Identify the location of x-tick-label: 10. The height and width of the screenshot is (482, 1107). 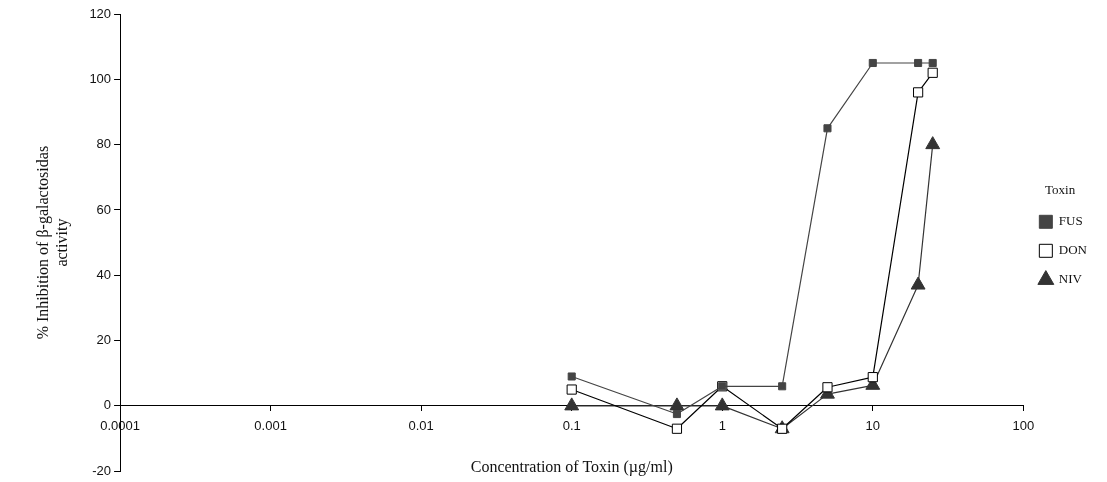
(873, 426).